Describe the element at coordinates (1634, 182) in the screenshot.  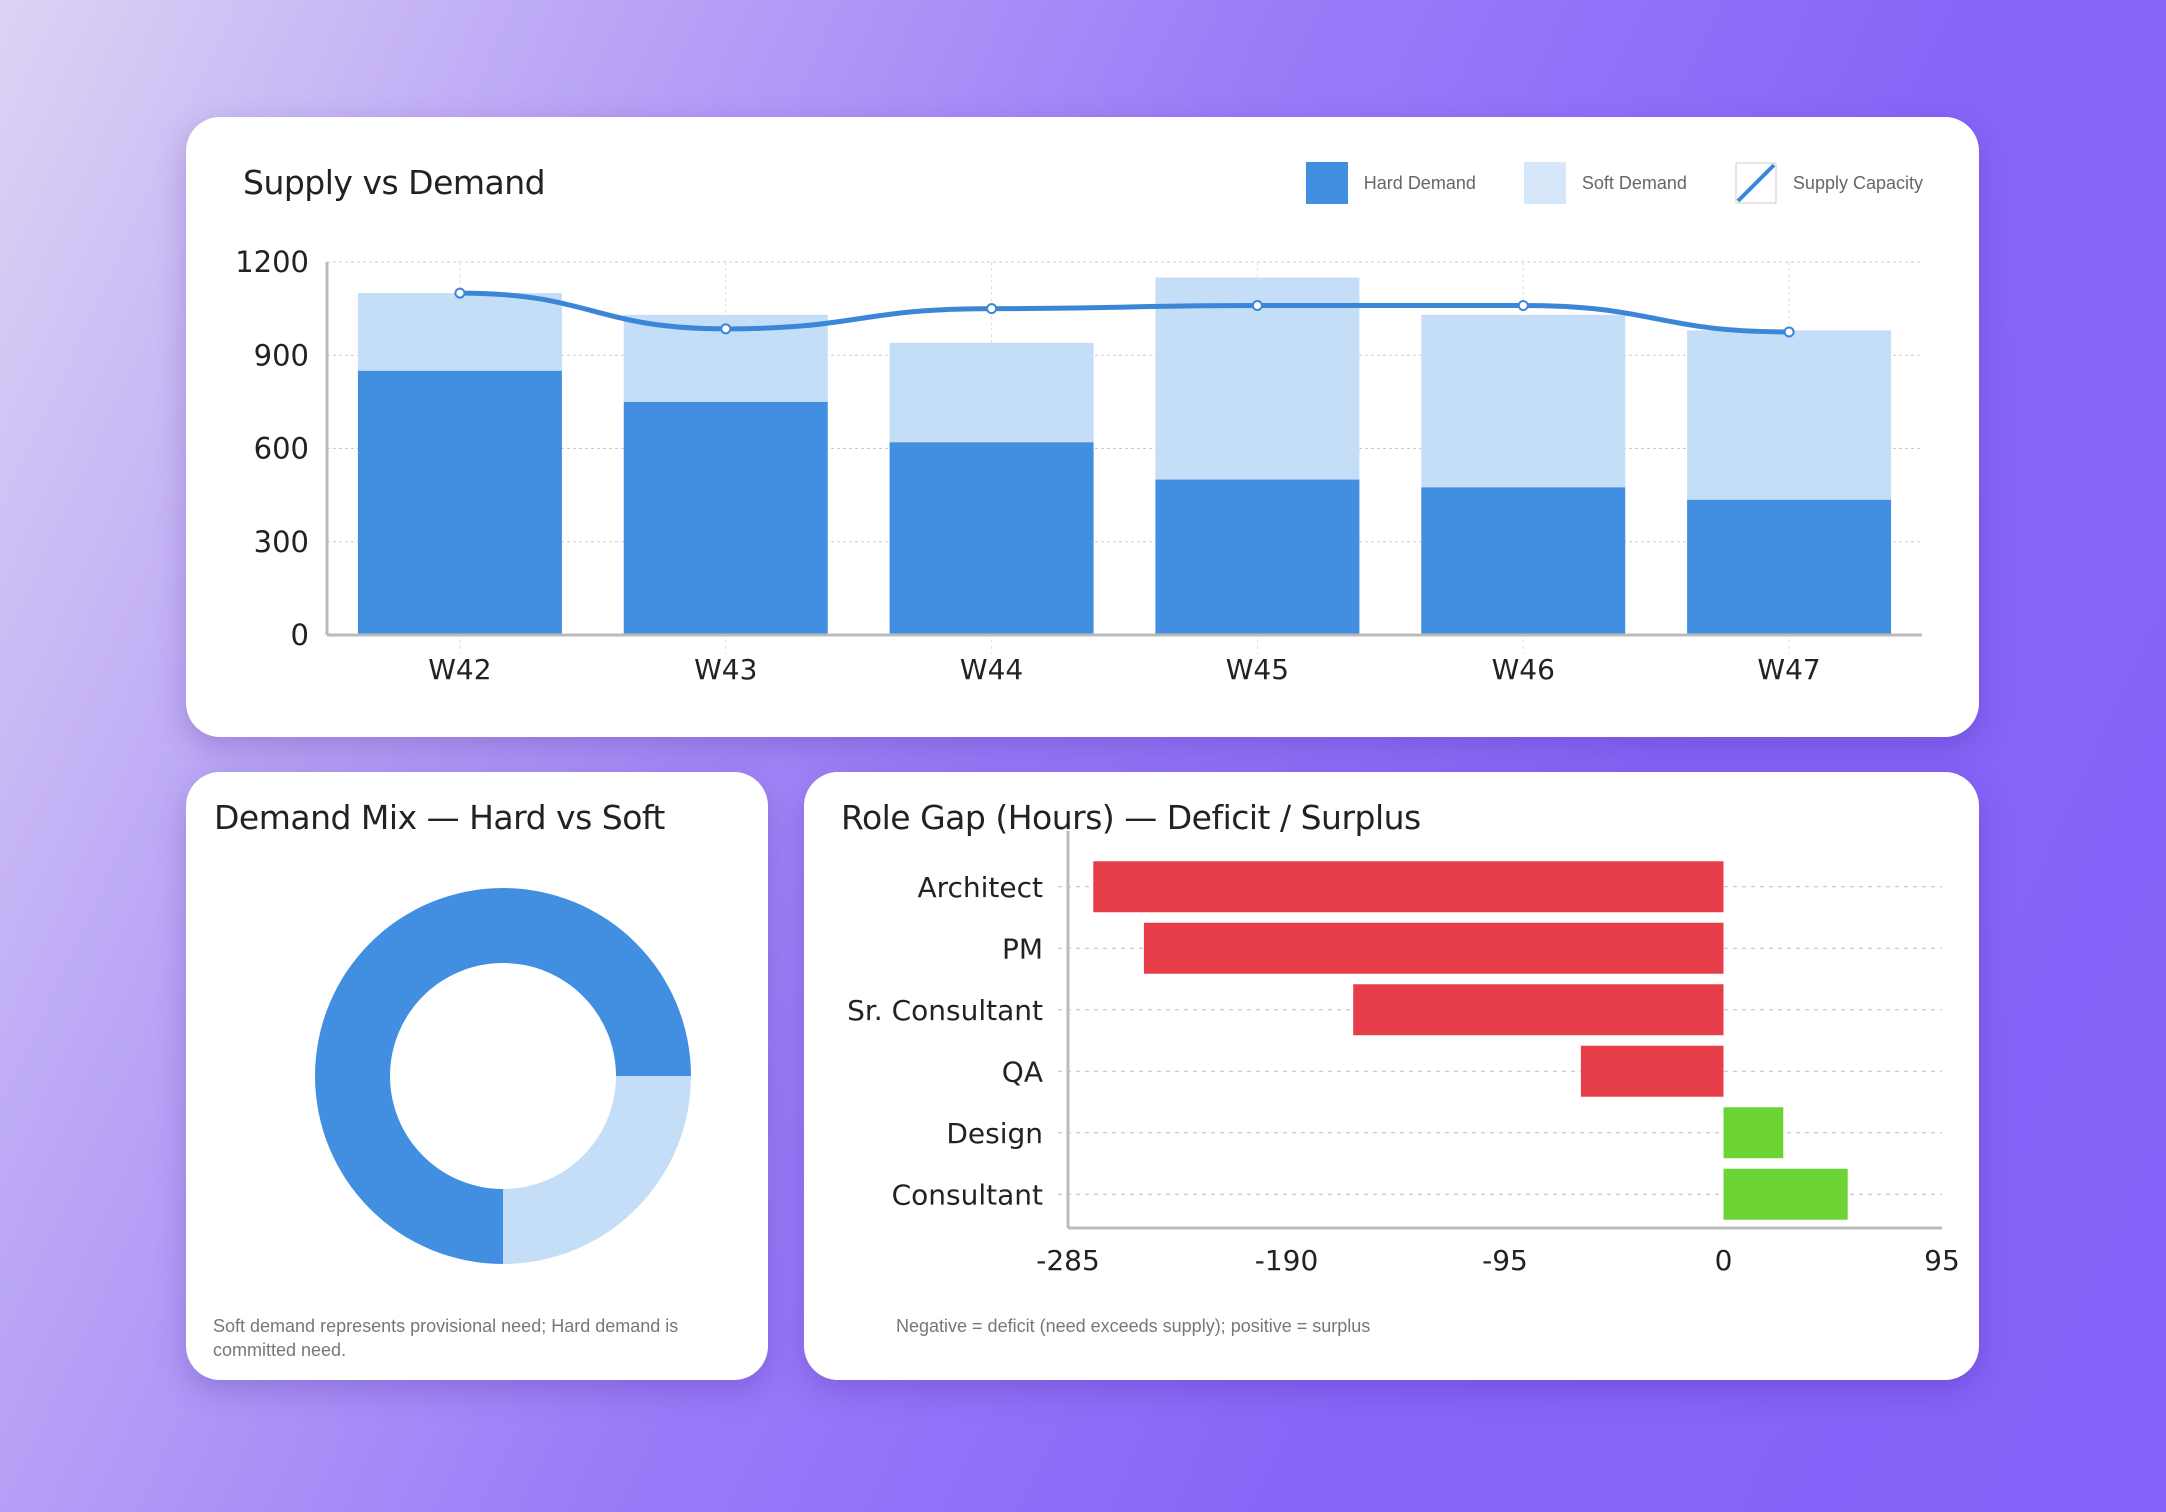
I see `legend-label: Soft Demand` at that location.